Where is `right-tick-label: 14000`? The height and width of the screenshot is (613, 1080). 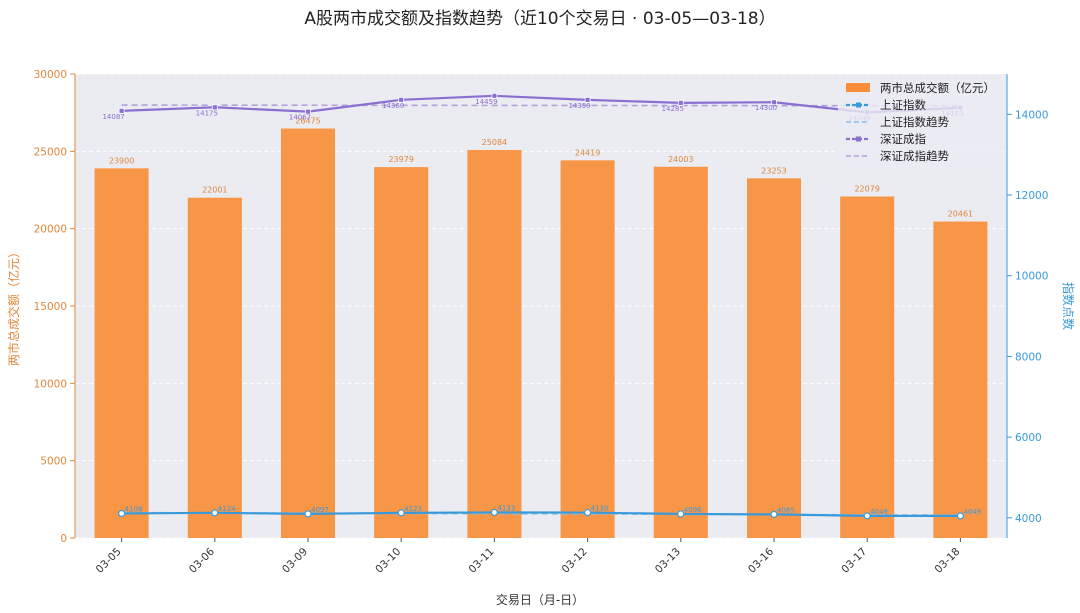
right-tick-label: 14000 is located at coordinates (1031, 115).